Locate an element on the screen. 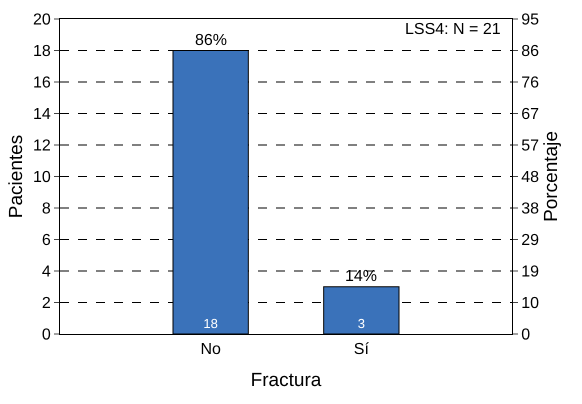 The width and height of the screenshot is (582, 404). y-tick-label: 12 is located at coordinates (42, 146).